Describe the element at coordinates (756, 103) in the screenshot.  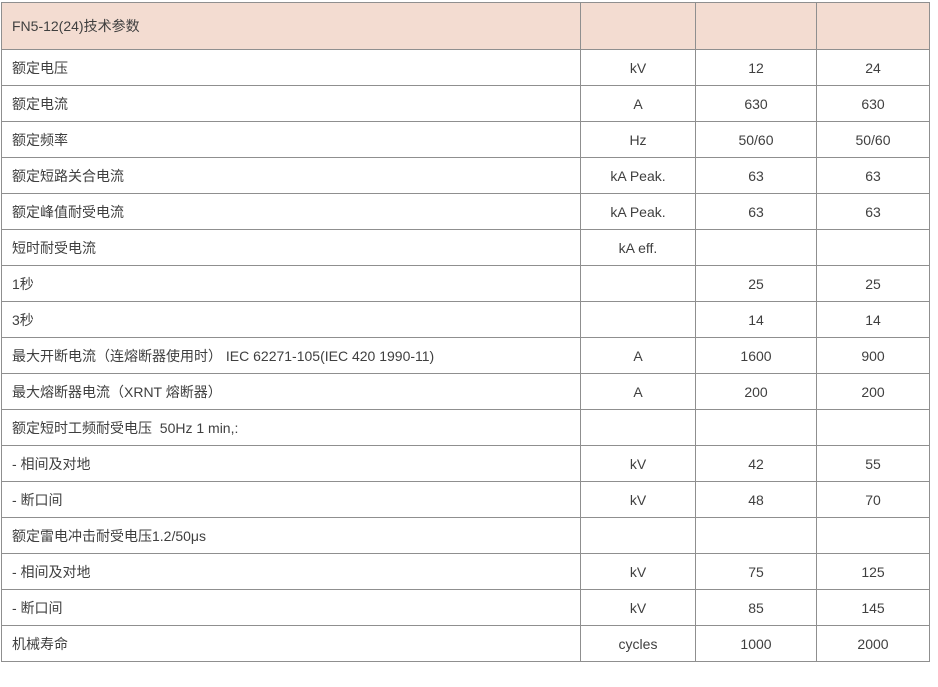
I see `value-12-cell: 630` at that location.